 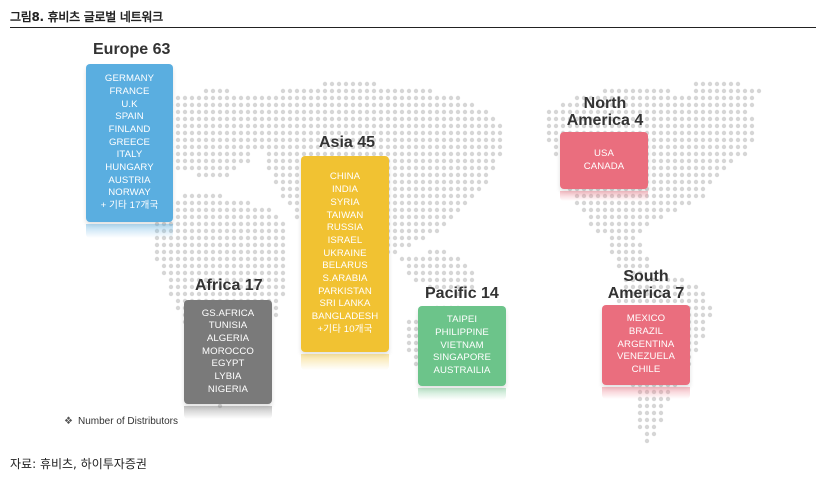 What do you see at coordinates (228, 326) in the screenshot?
I see `country-item: TUNISIA` at bounding box center [228, 326].